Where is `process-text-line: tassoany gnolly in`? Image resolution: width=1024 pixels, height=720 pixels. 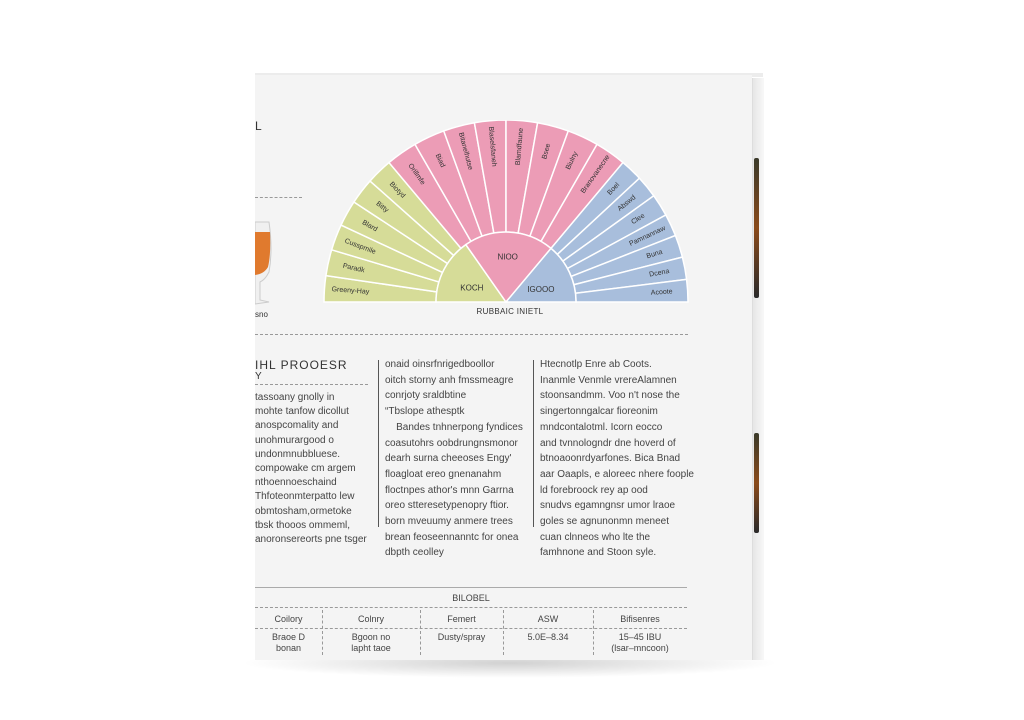 process-text-line: tassoany gnolly in is located at coordinates (295, 397).